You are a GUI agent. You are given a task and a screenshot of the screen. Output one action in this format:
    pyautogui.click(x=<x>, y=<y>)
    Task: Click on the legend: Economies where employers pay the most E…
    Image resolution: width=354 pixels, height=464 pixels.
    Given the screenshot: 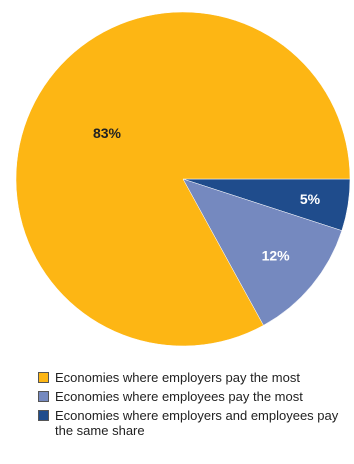 What is the action you would take?
    pyautogui.click(x=193, y=406)
    